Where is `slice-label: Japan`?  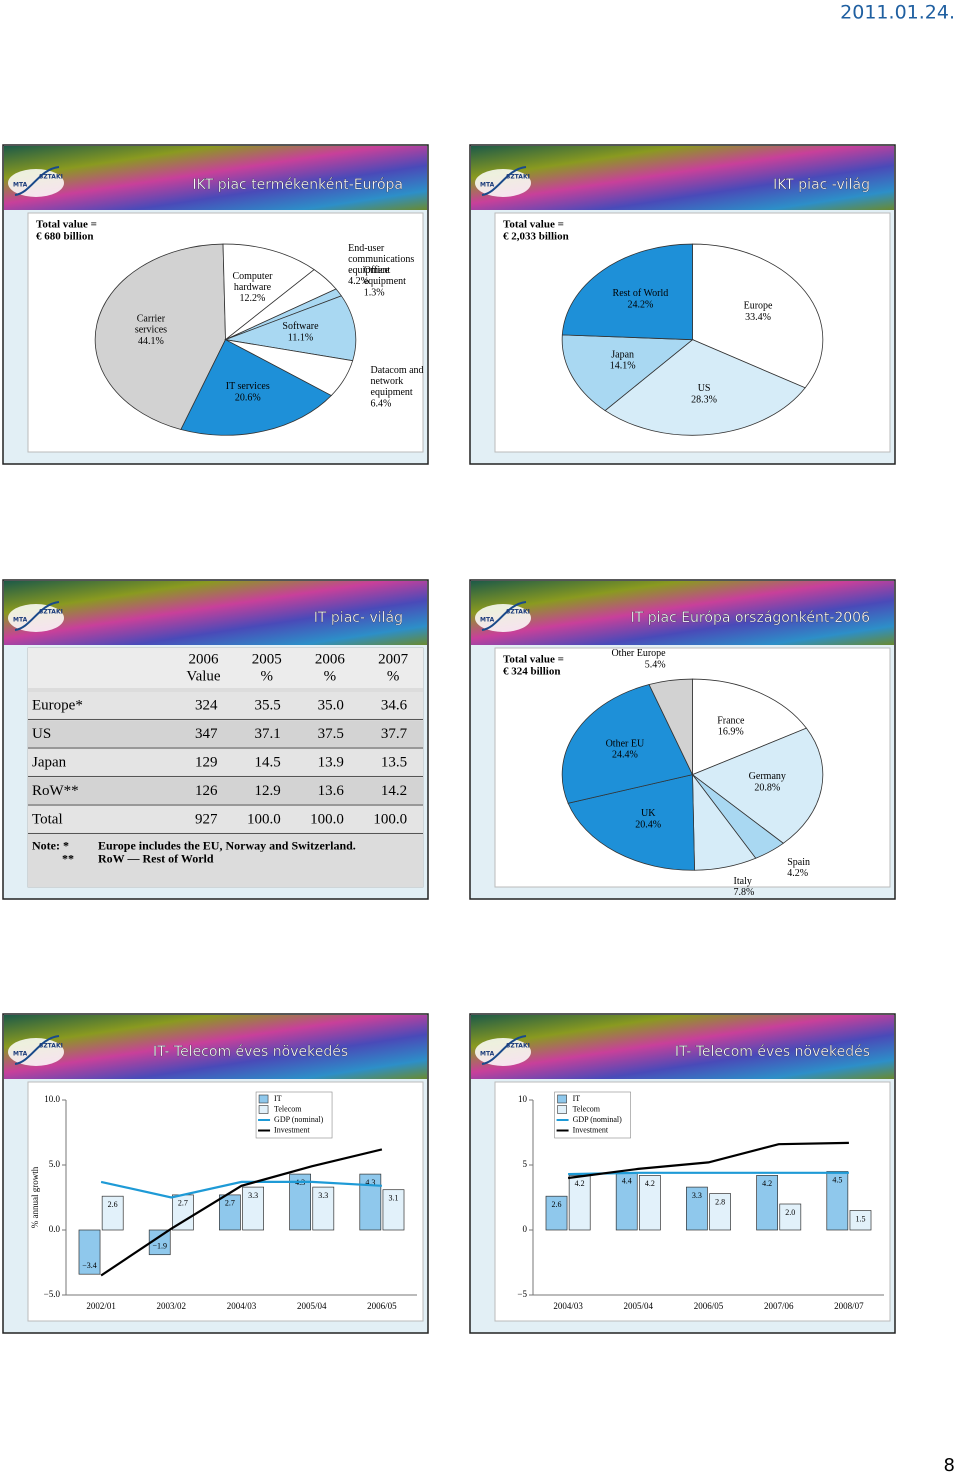
slice-label: Japan is located at coordinates (622, 355).